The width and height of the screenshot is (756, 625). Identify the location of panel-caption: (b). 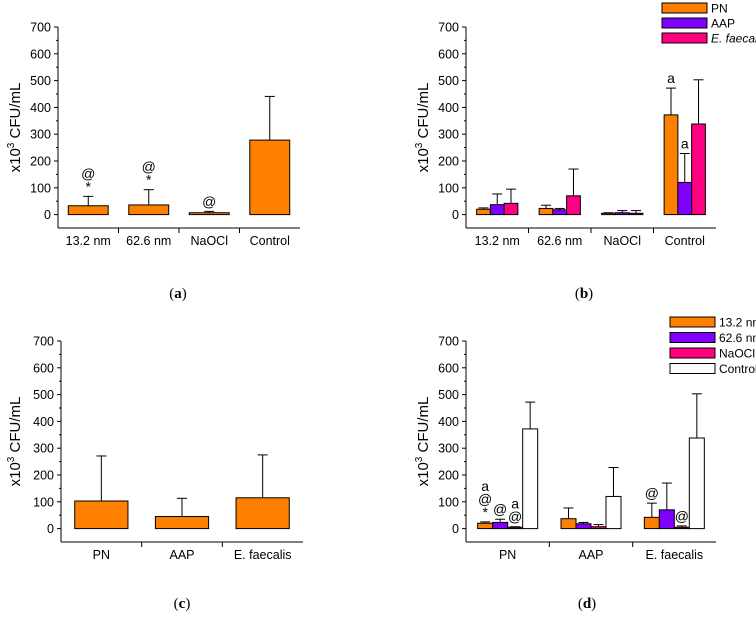
(584, 294).